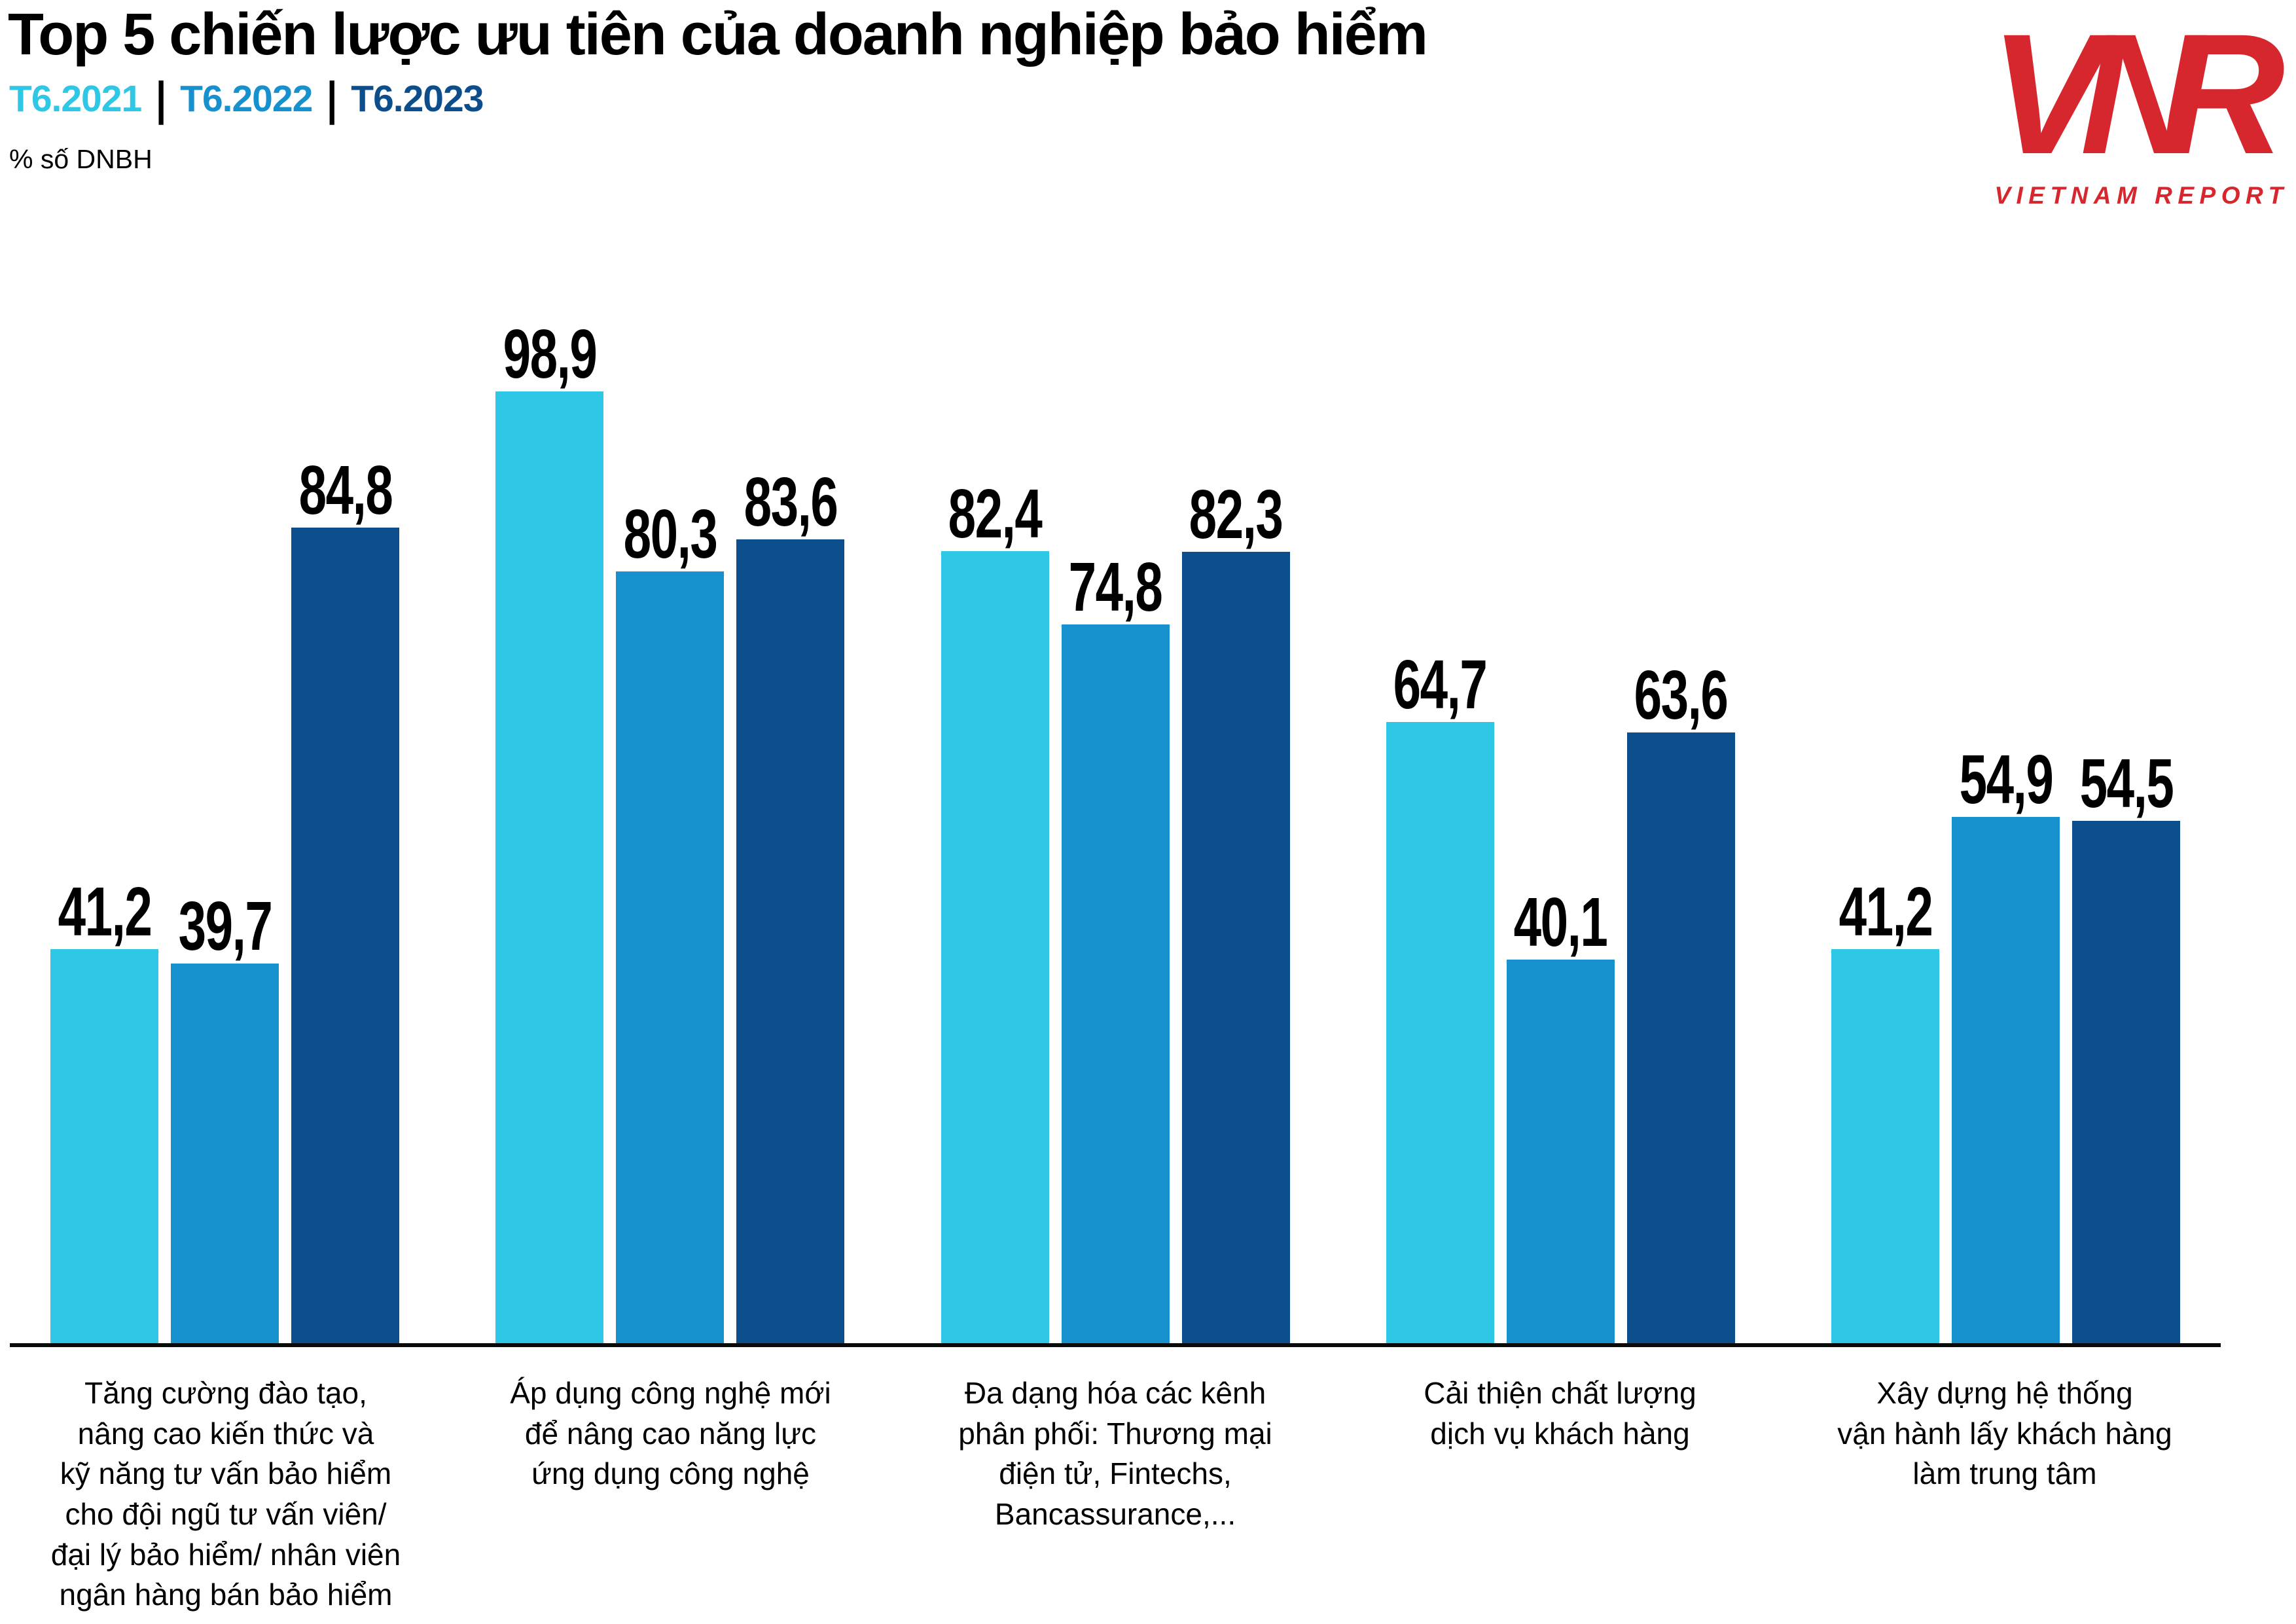 The image size is (2296, 1624). I want to click on bar-T6.2021-group-5: 41,2, so click(1885, 1112).